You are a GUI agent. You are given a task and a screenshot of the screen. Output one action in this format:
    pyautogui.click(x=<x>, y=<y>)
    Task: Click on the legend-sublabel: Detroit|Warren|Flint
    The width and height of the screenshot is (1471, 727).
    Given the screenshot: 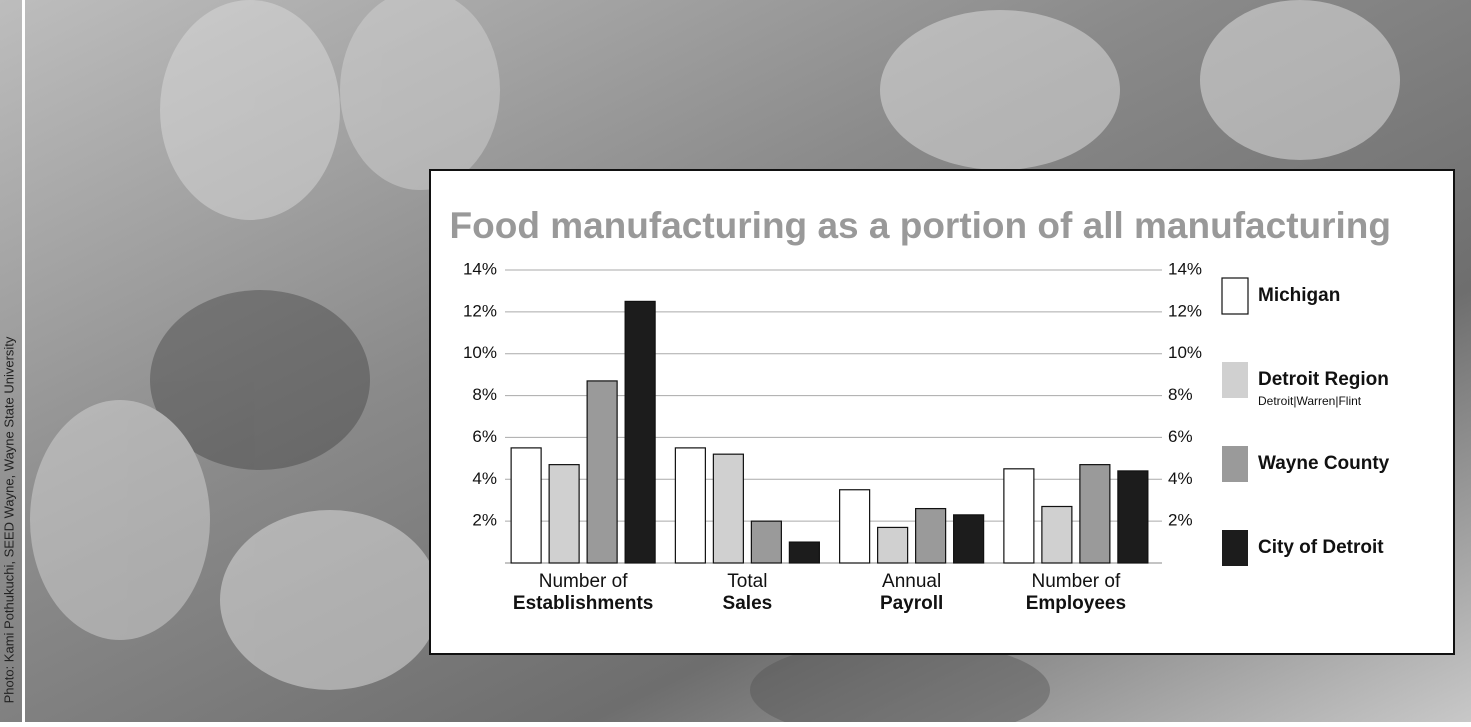 What is the action you would take?
    pyautogui.click(x=1310, y=401)
    